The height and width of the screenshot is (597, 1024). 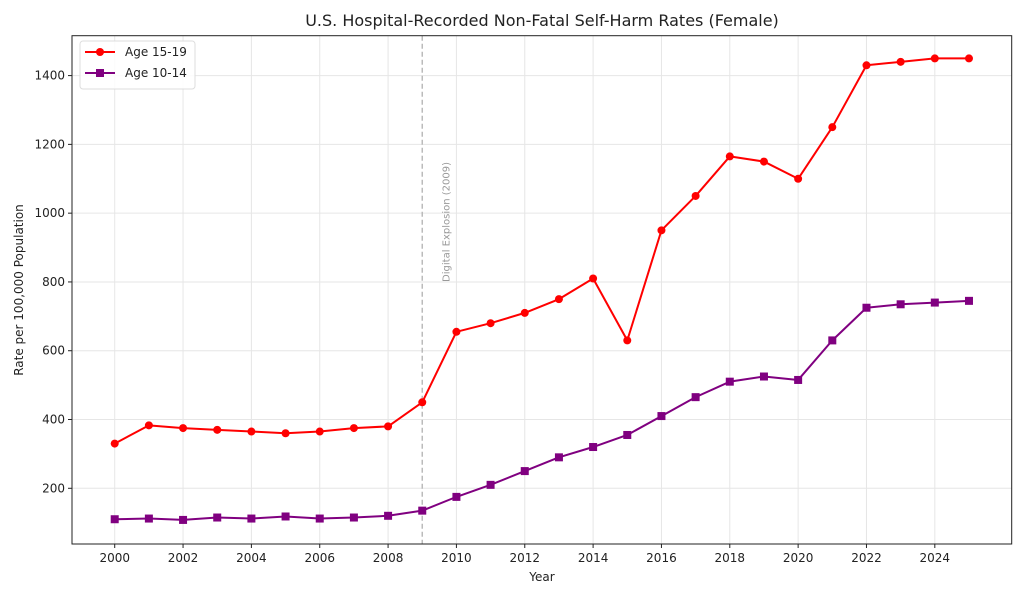 I want to click on x-tick-label: 2000, so click(x=114, y=558).